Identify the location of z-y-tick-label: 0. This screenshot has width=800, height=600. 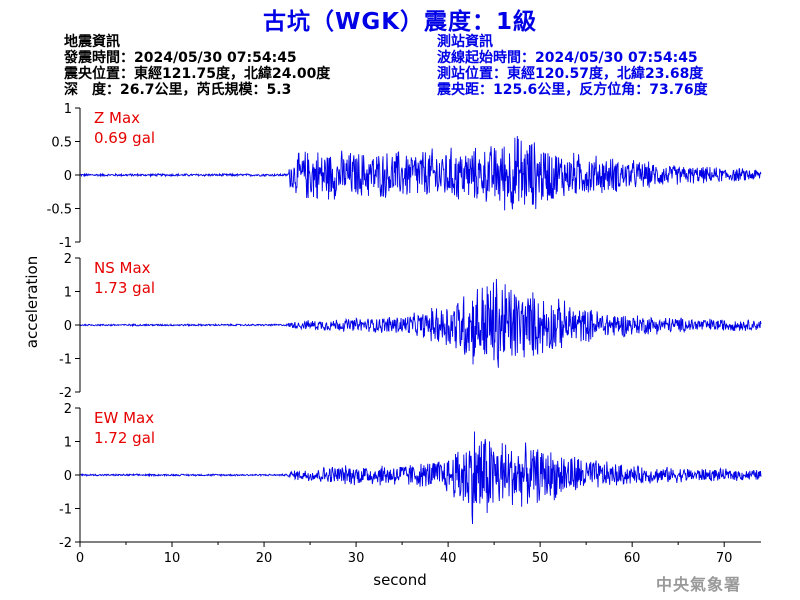
(68, 176).